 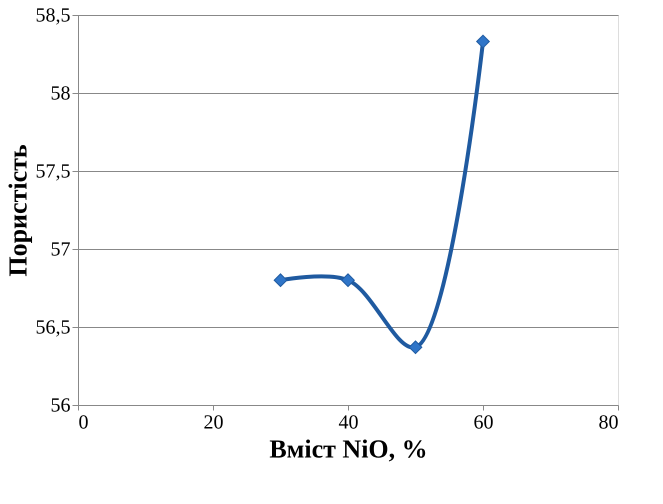 What do you see at coordinates (83, 423) in the screenshot?
I see `x-tick-label: 0` at bounding box center [83, 423].